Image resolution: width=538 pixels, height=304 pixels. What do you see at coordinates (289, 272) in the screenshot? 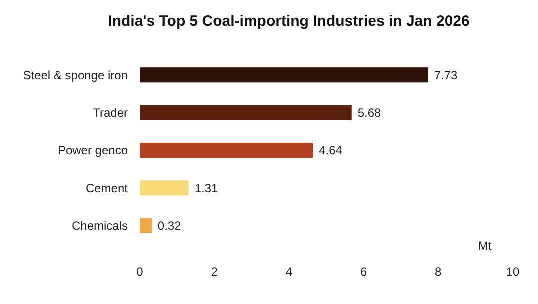
I see `x-tick-label: 4` at bounding box center [289, 272].